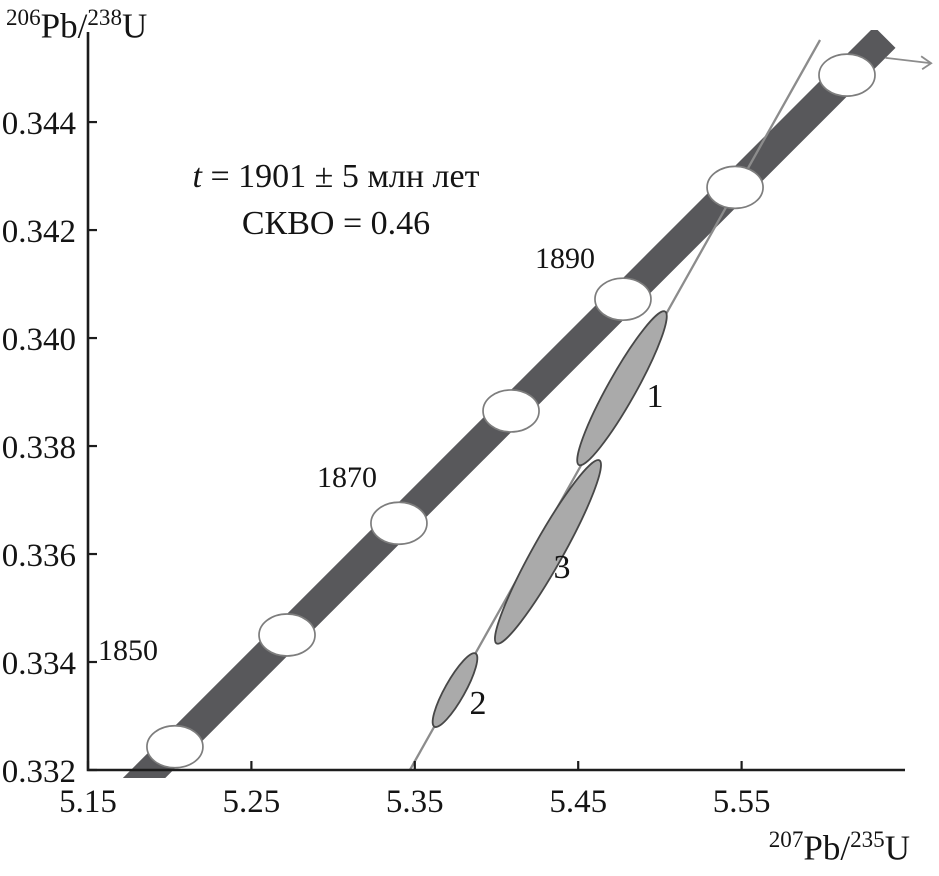 Image resolution: width=939 pixels, height=876 pixels. Describe the element at coordinates (39, 232) in the screenshot. I see `y-tick-label-0.342: 0.342` at that location.